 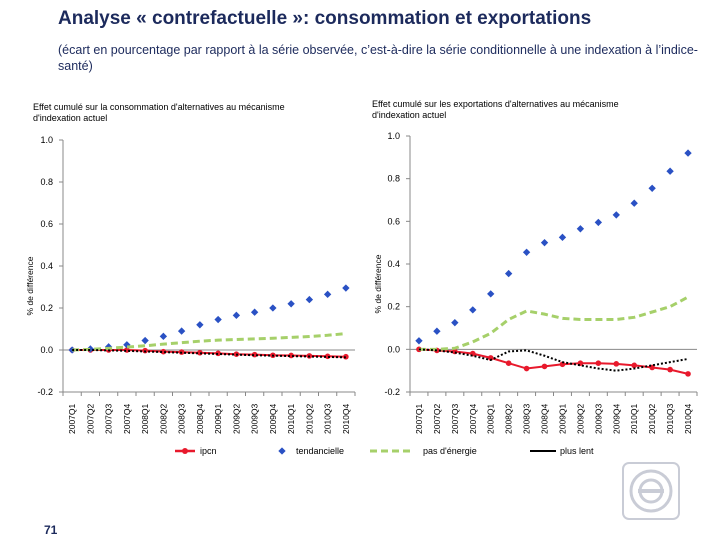 I want to click on legend-marker-tendancielle, so click(x=282, y=451).